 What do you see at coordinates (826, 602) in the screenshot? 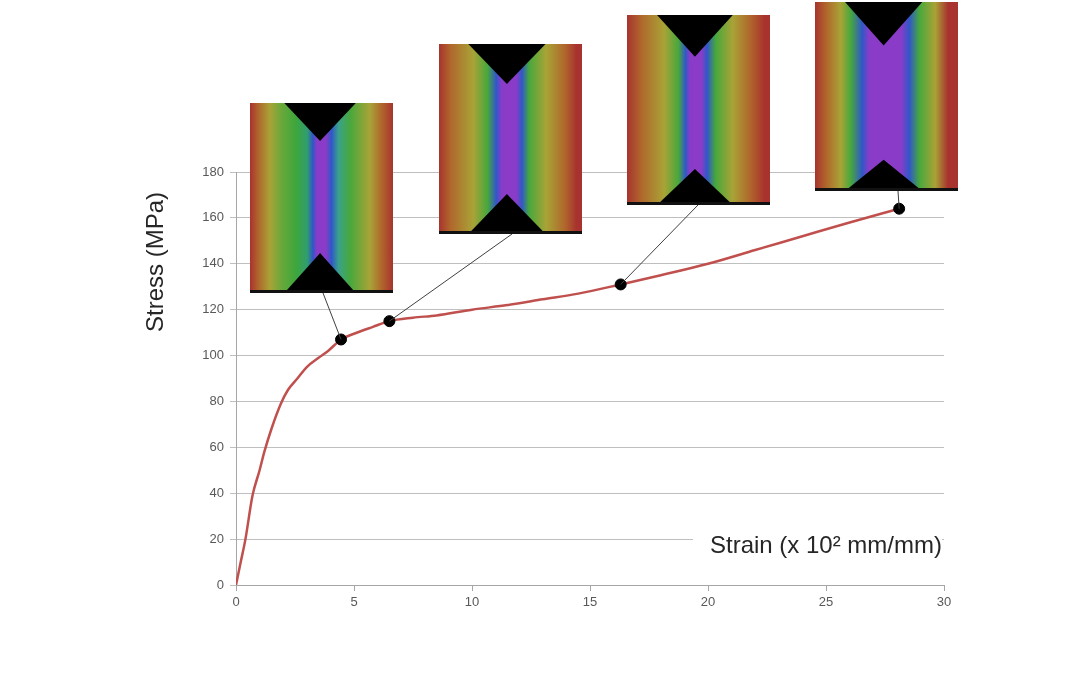
I see `x-tick-label: 25` at bounding box center [826, 602].